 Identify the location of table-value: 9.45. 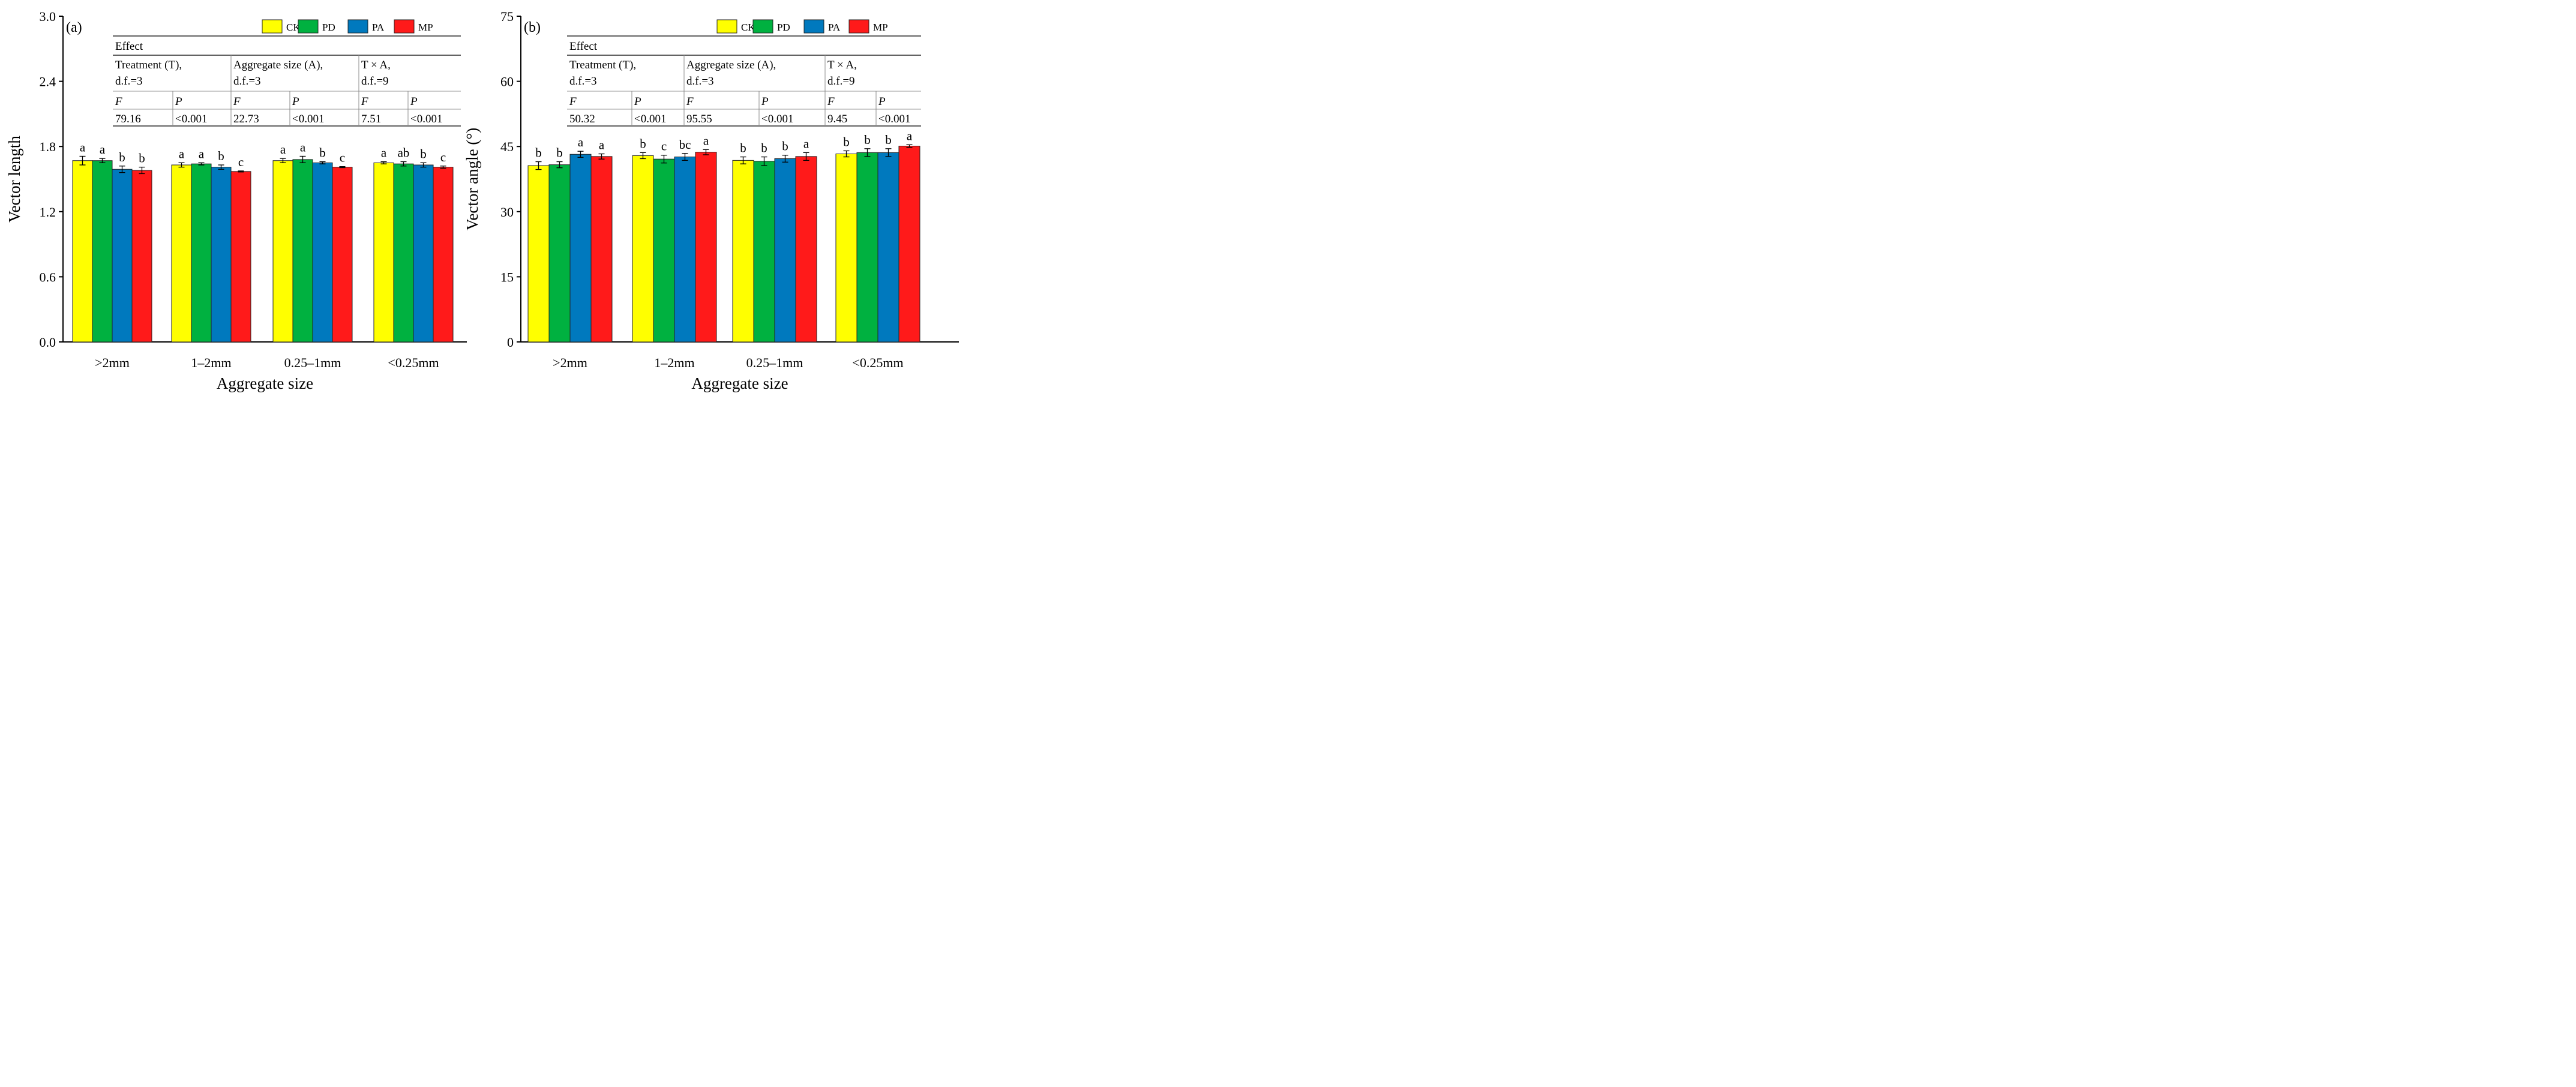
(837, 119).